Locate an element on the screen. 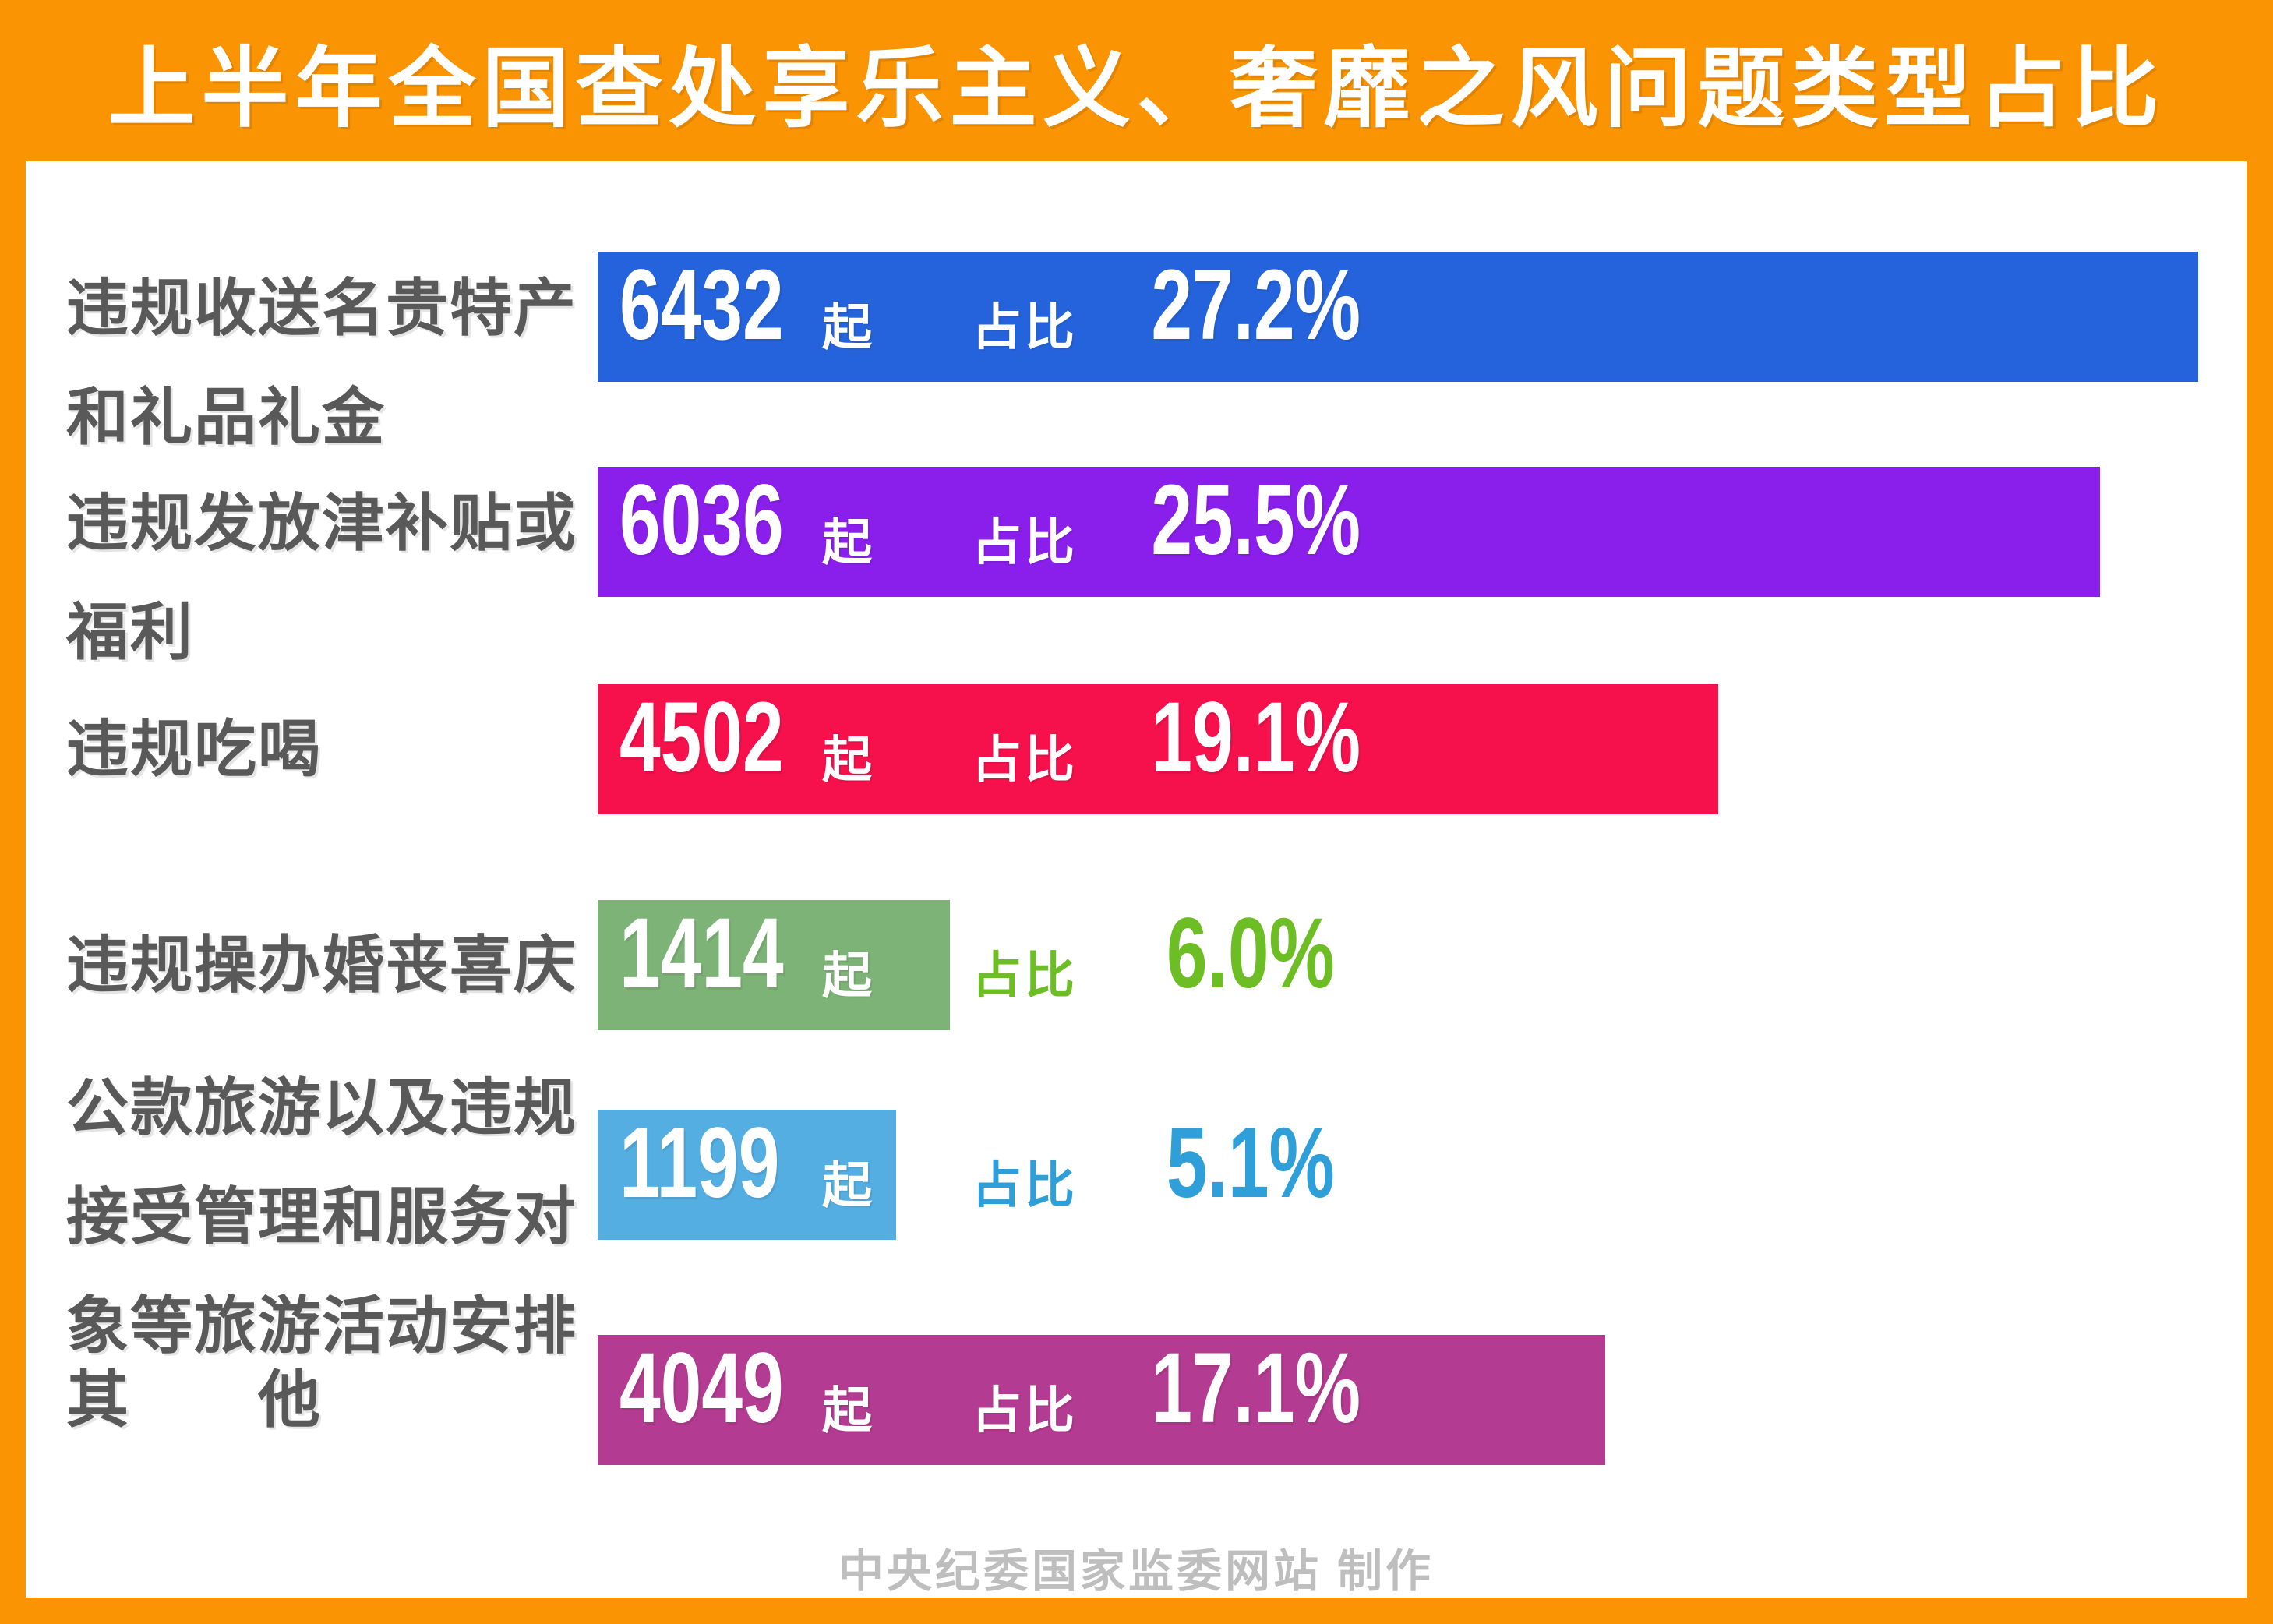  ratio-value-wrap: 27.2% is located at coordinates (1219, 305).